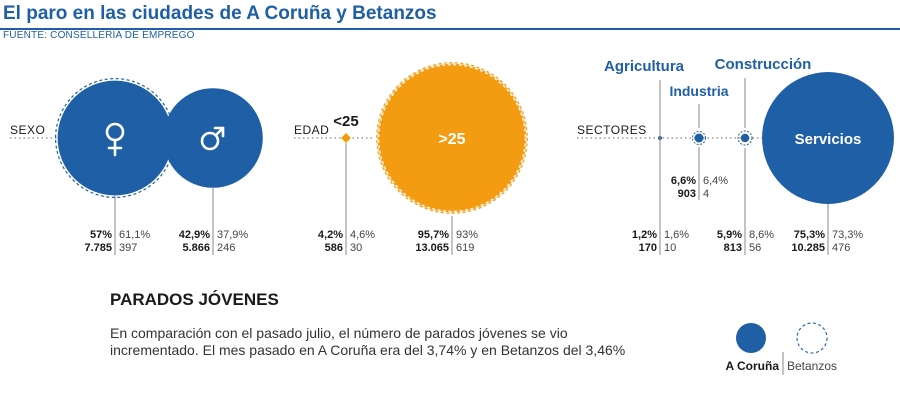 This screenshot has height=410, width=900. Describe the element at coordinates (134, 235) in the screenshot. I see `female-pct-betanzos: 61,1%` at that location.